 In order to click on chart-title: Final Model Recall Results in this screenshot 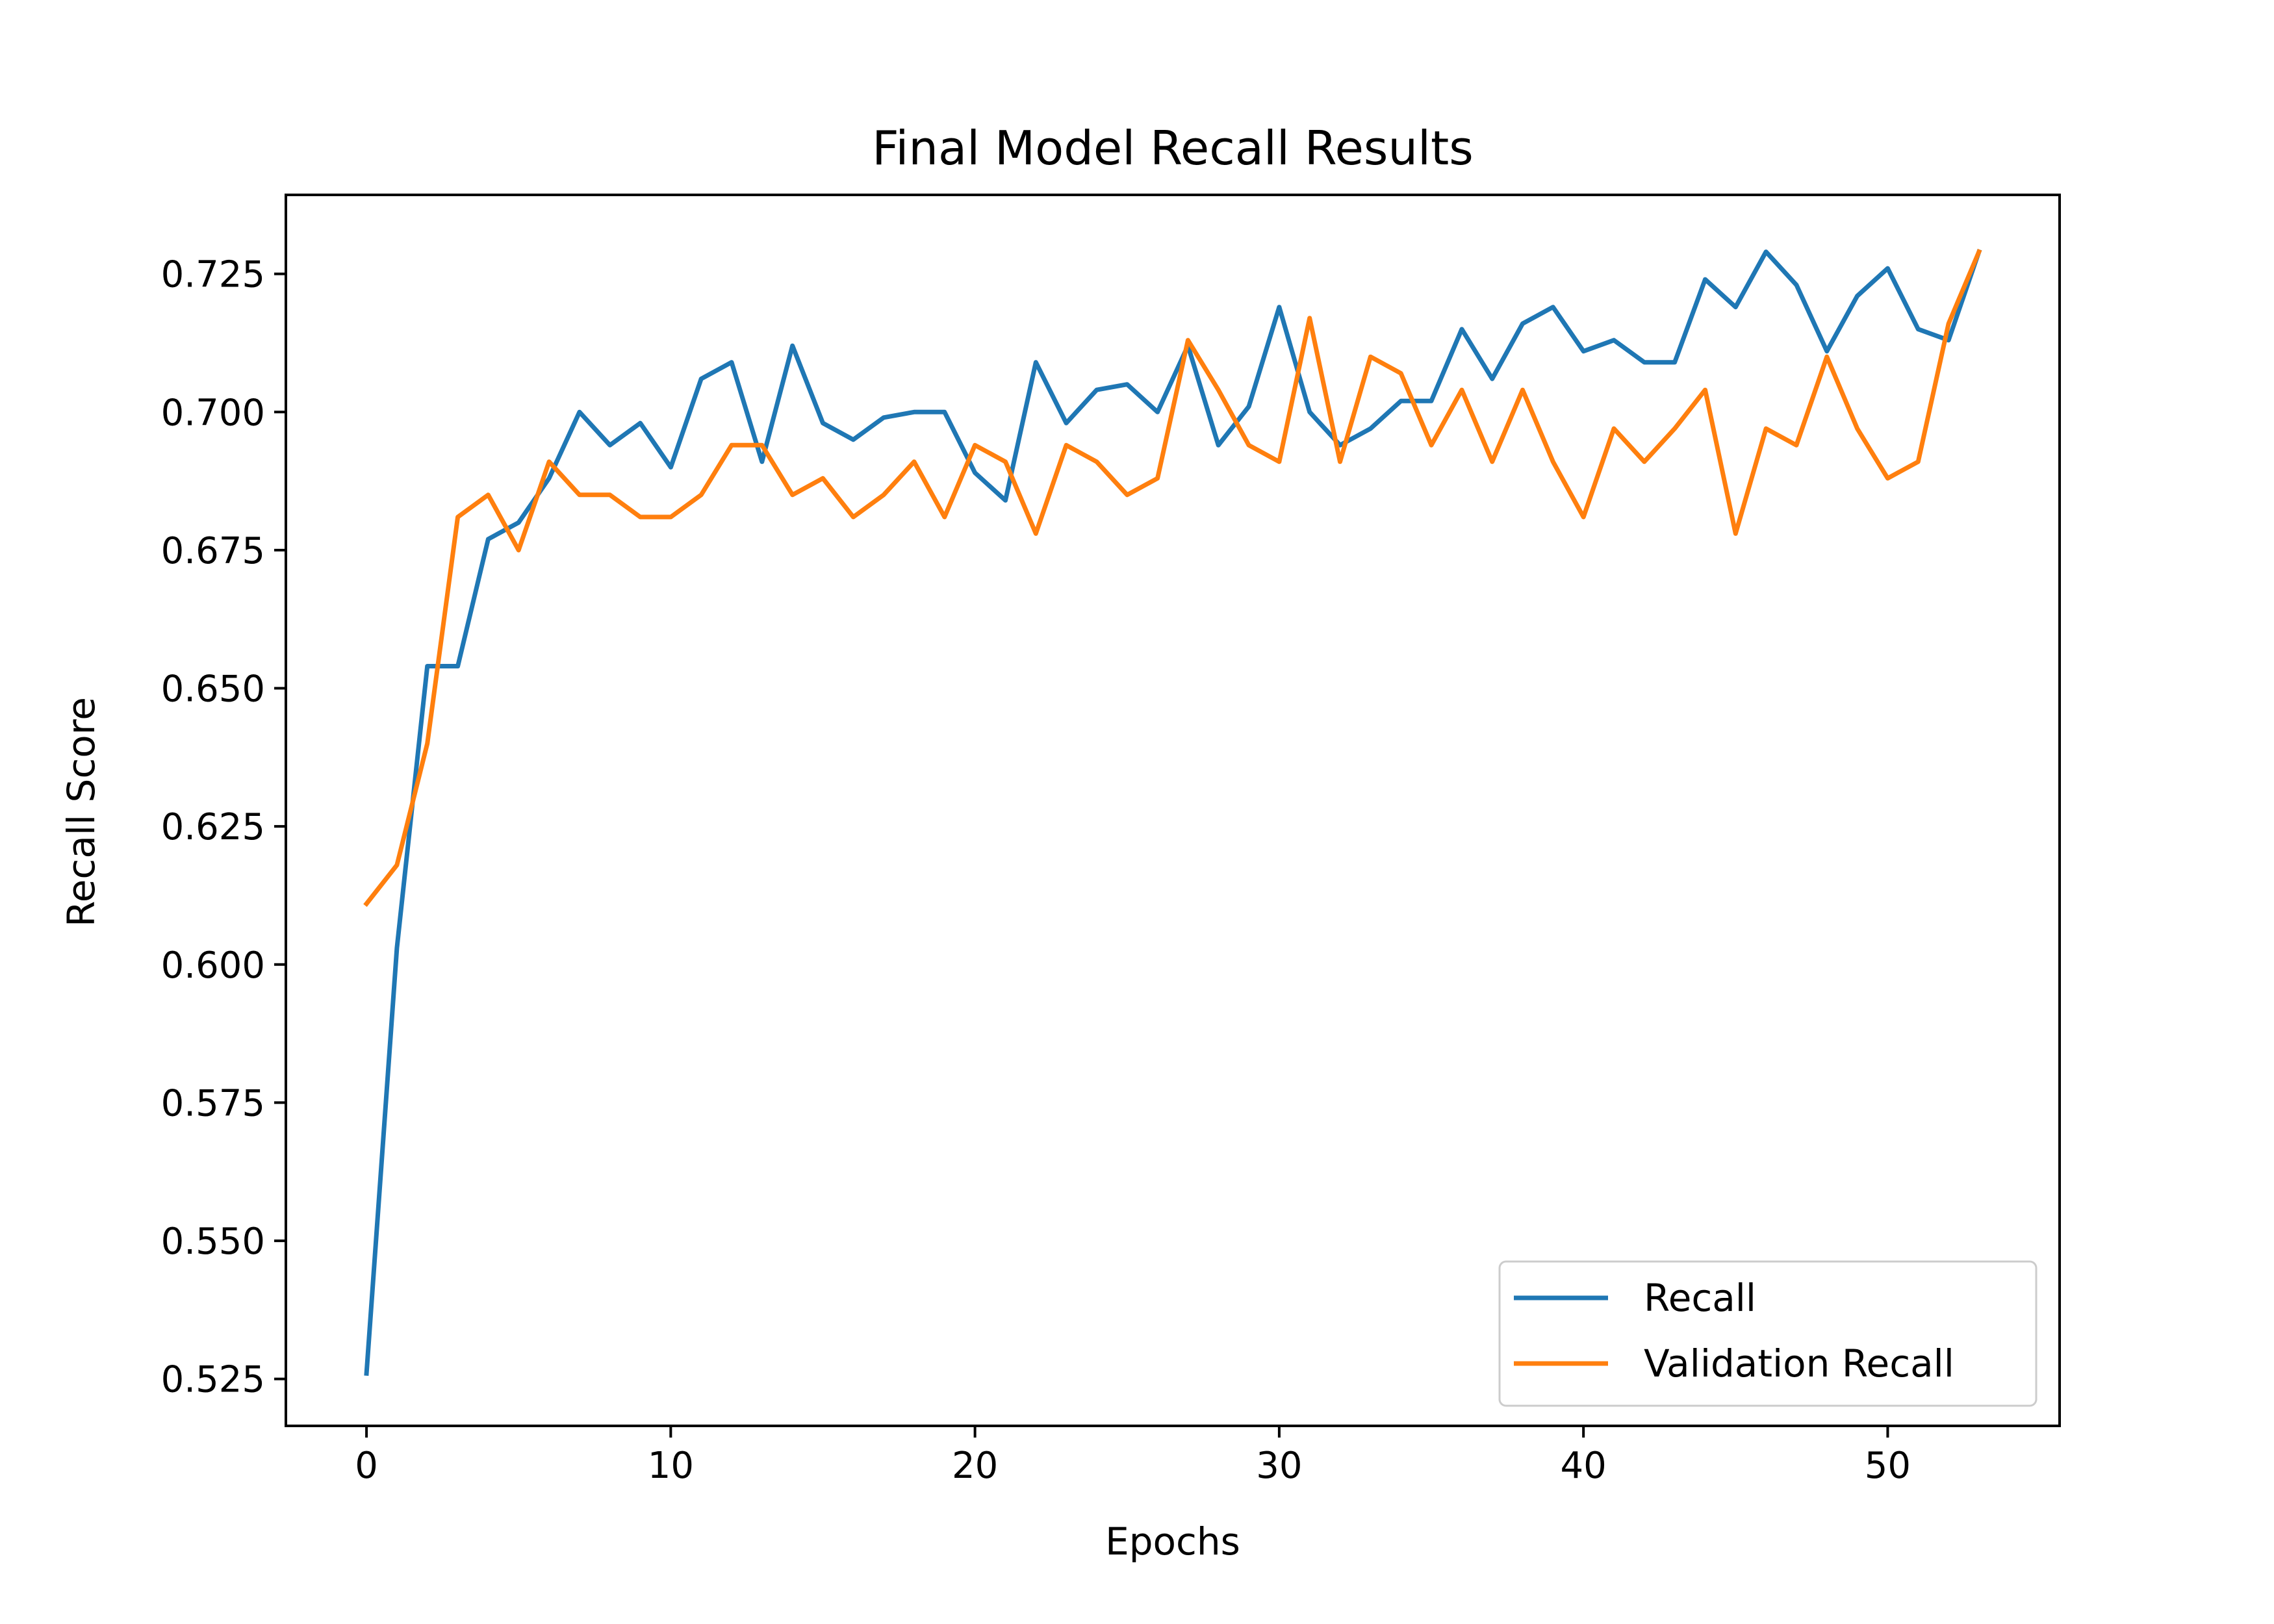, I will do `click(1173, 148)`.